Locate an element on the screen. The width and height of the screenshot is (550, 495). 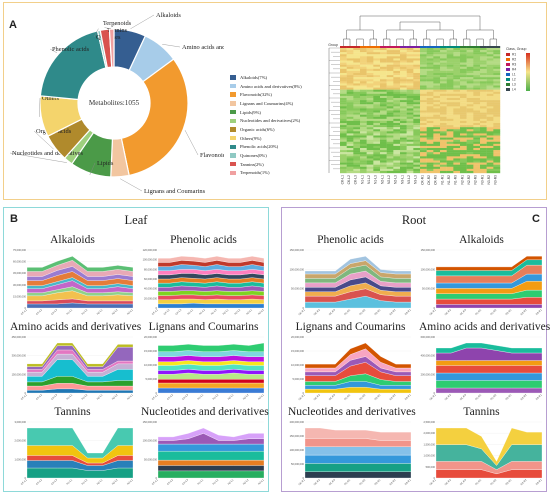
x-tick-label: N2-L2 is located at coordinates (246, 481).